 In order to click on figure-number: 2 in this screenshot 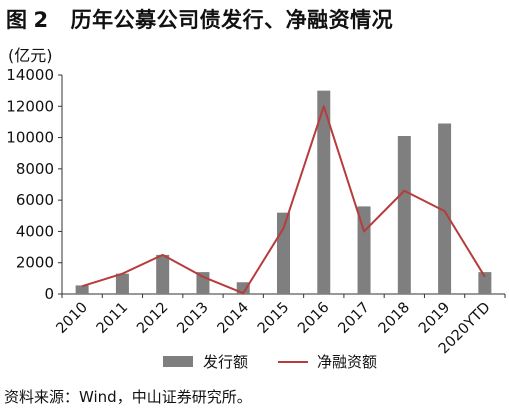, I will do `click(41, 20)`.